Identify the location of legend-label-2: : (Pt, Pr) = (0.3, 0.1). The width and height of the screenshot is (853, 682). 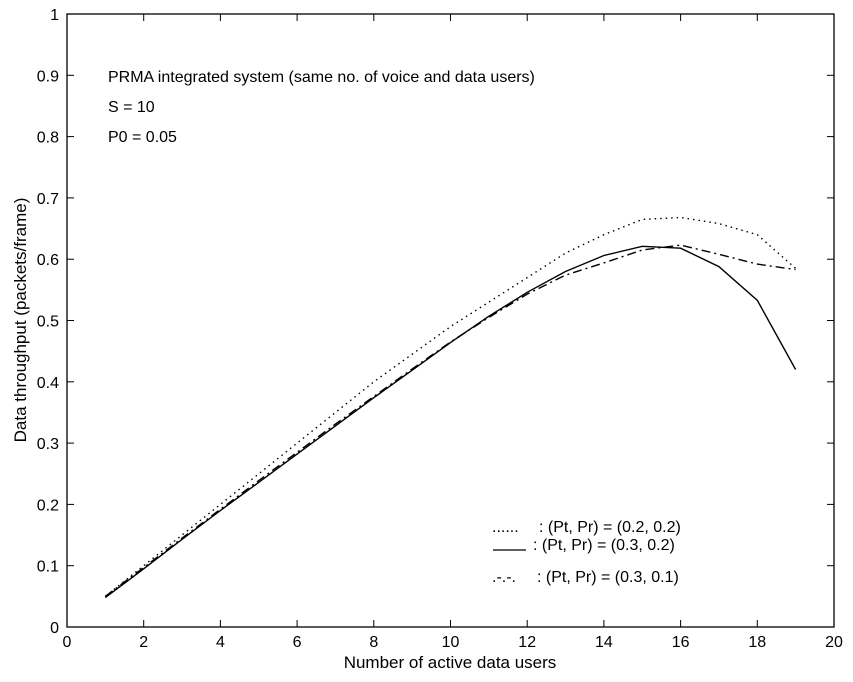
(608, 577).